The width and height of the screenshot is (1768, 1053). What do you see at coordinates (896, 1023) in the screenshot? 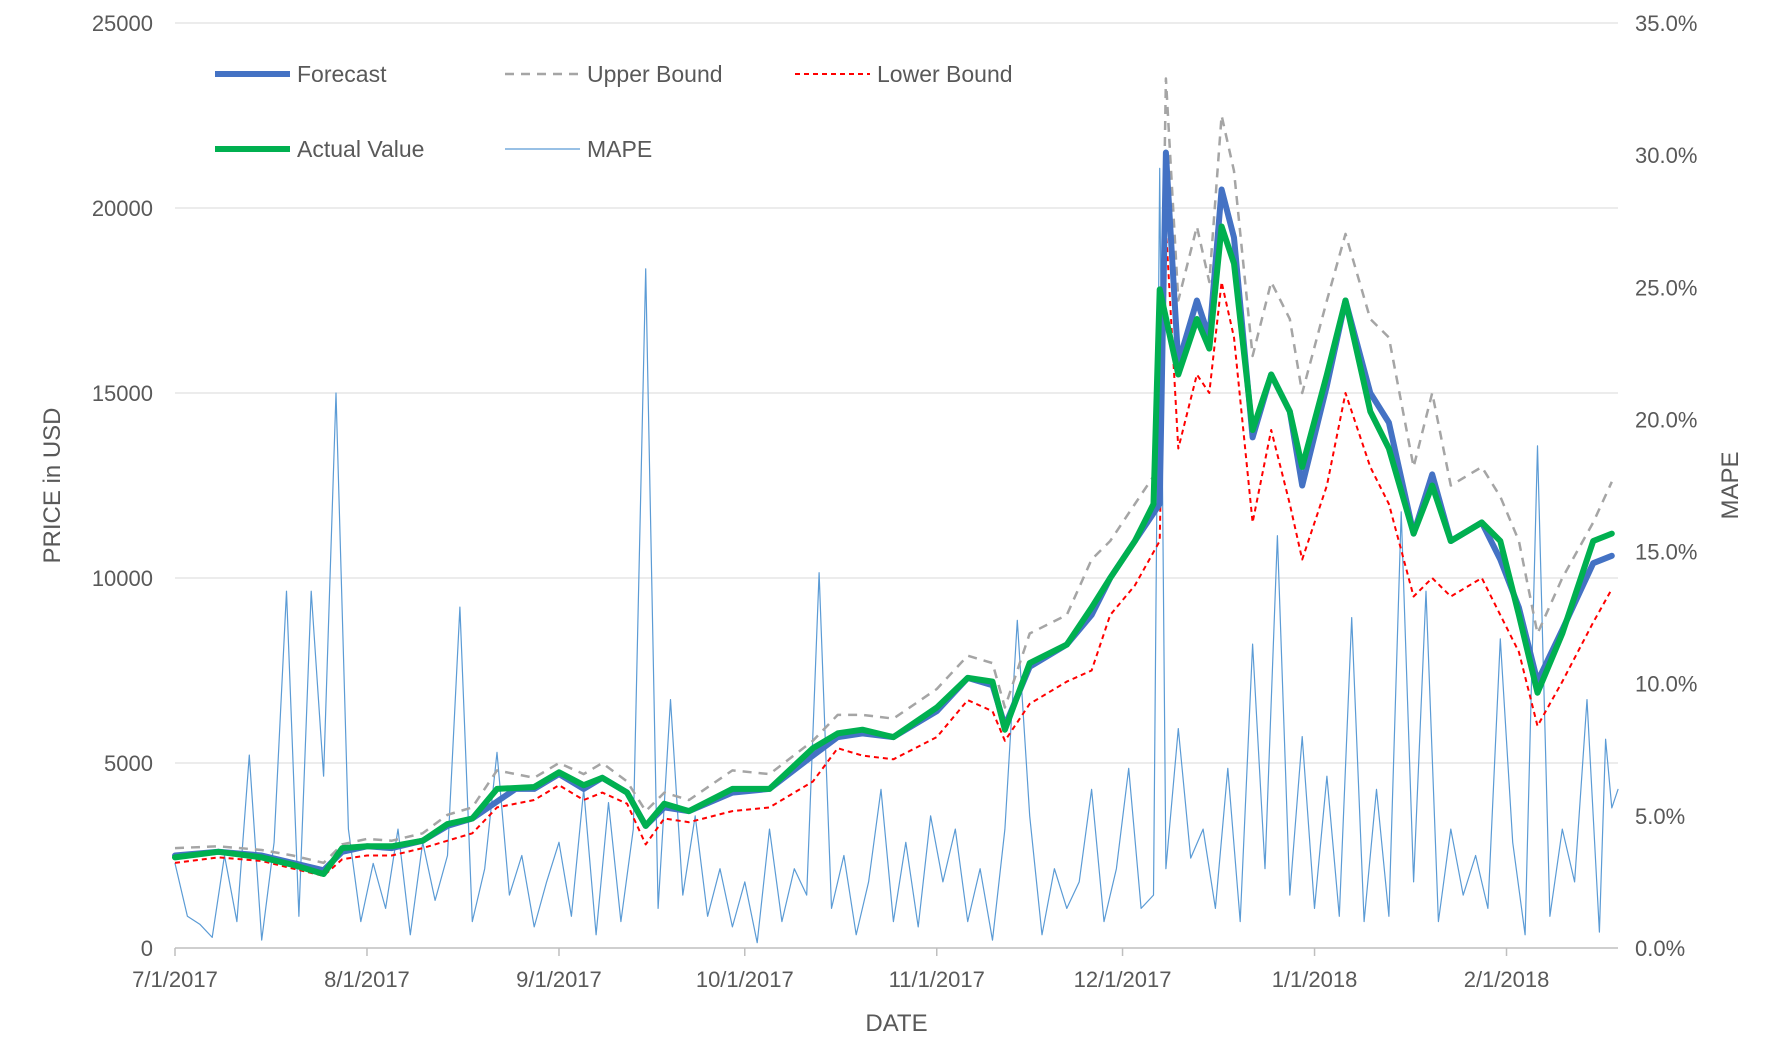
I see `x-axis-title: DATE` at bounding box center [896, 1023].